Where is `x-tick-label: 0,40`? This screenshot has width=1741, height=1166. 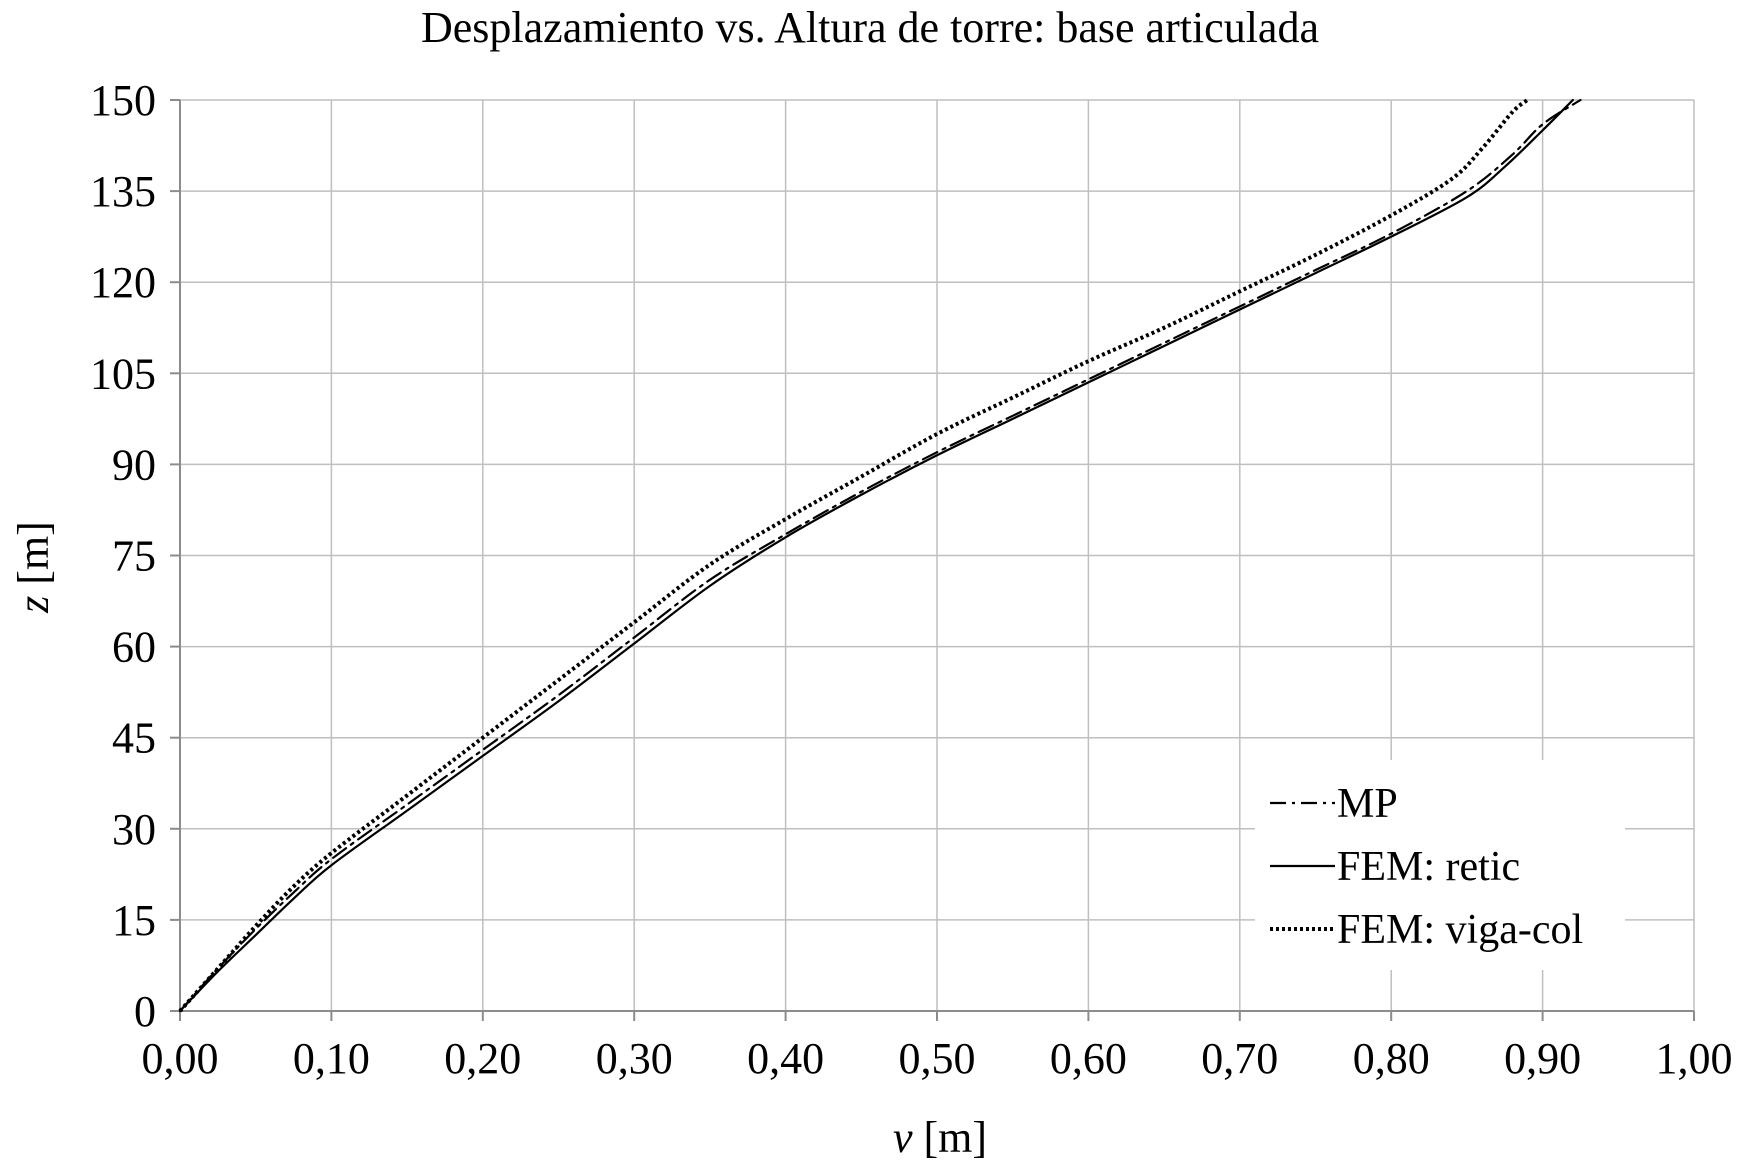
x-tick-label: 0,40 is located at coordinates (785, 1058).